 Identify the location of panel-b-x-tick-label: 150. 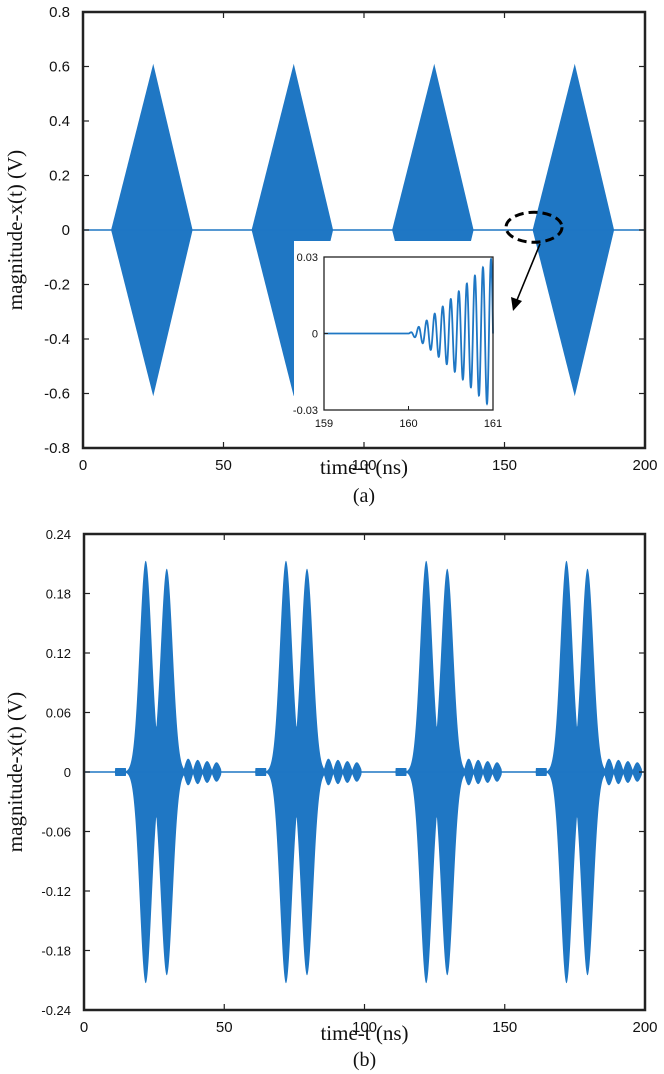
(504, 1027).